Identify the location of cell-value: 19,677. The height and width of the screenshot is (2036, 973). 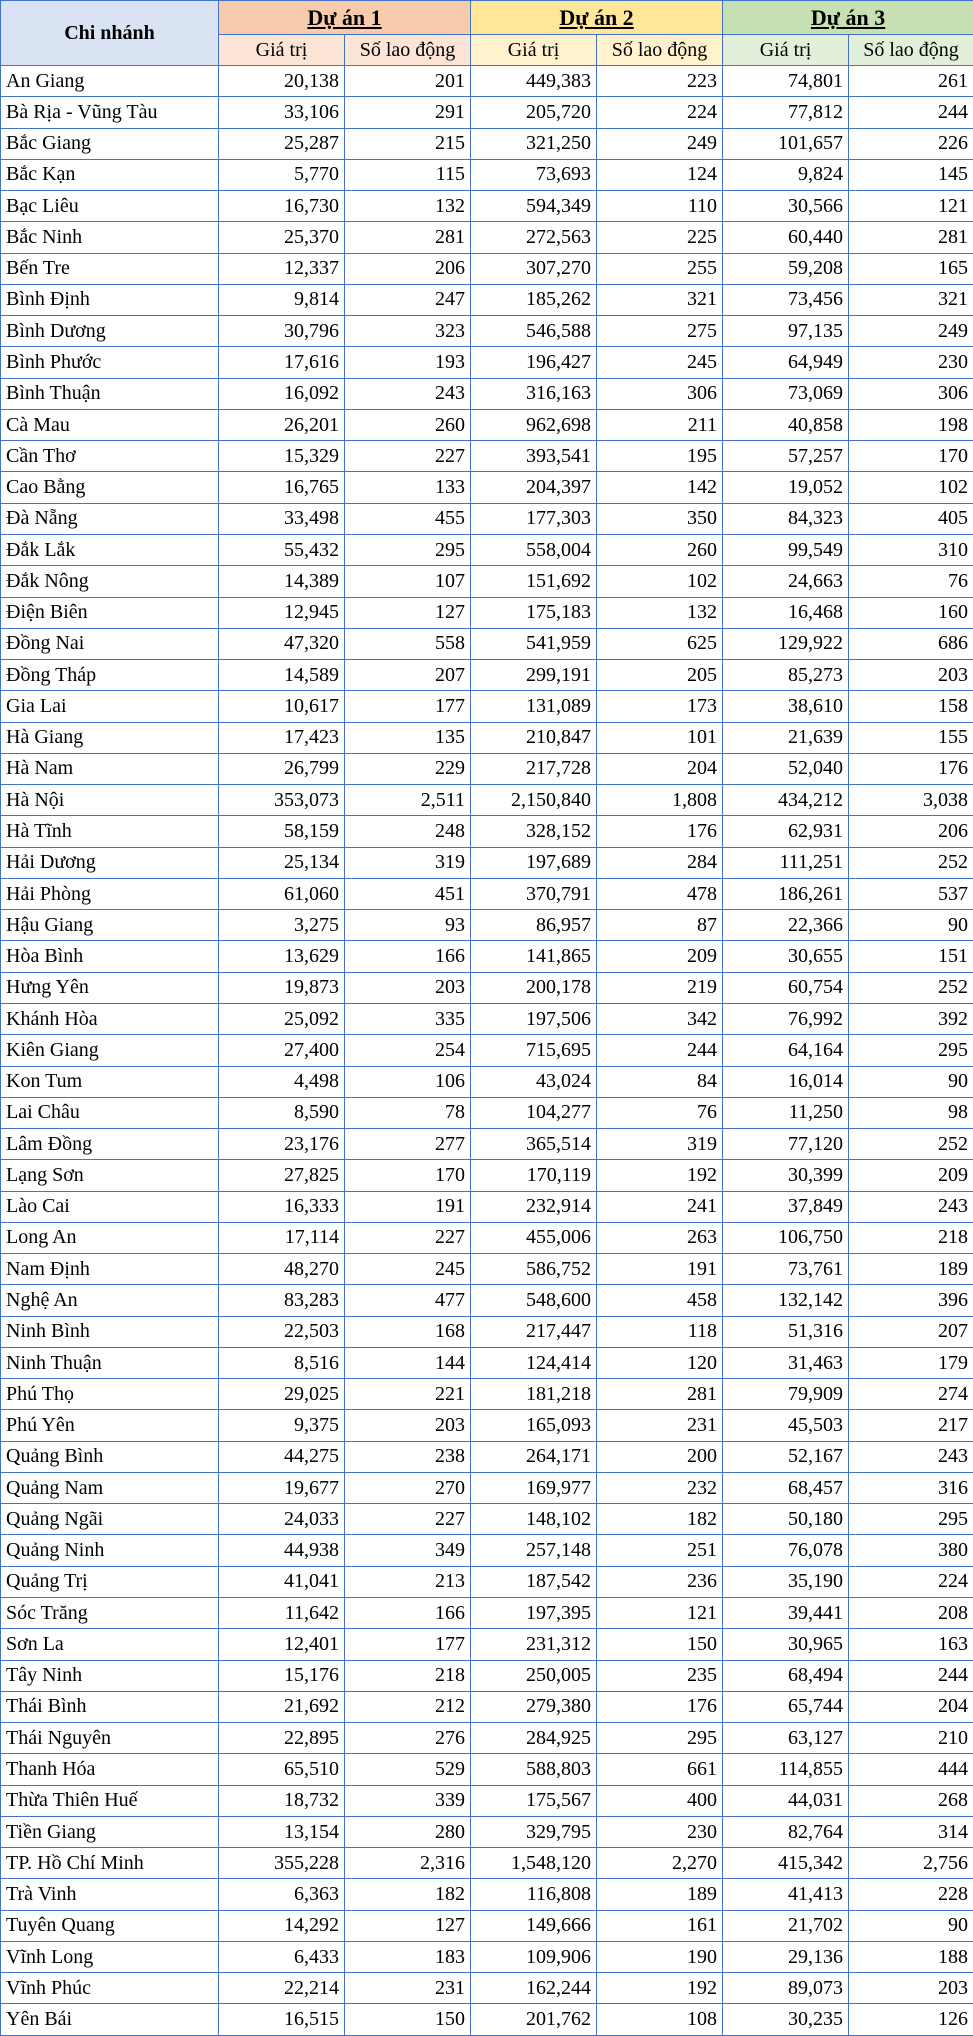
(281, 1488).